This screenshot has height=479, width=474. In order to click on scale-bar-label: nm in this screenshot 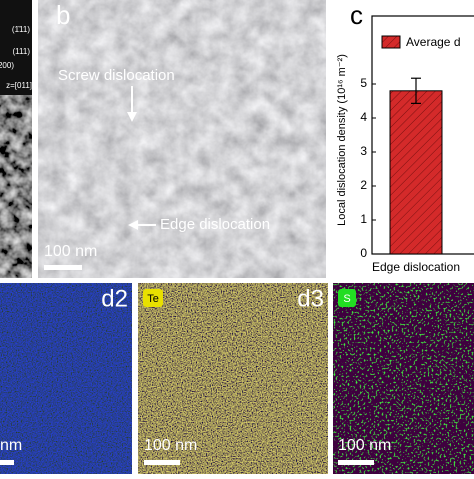, I will do `click(11, 445)`.